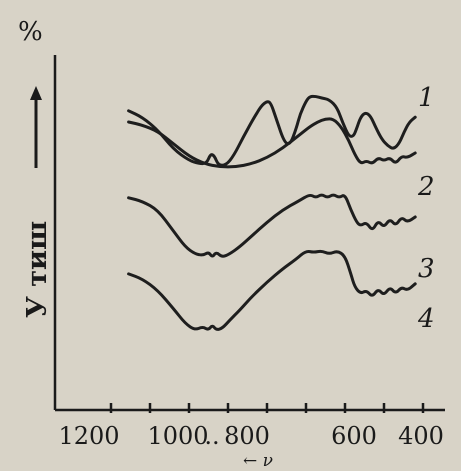 The height and width of the screenshot is (471, 461). Describe the element at coordinates (88, 436) in the screenshot. I see `x-tick-label: 1200` at that location.